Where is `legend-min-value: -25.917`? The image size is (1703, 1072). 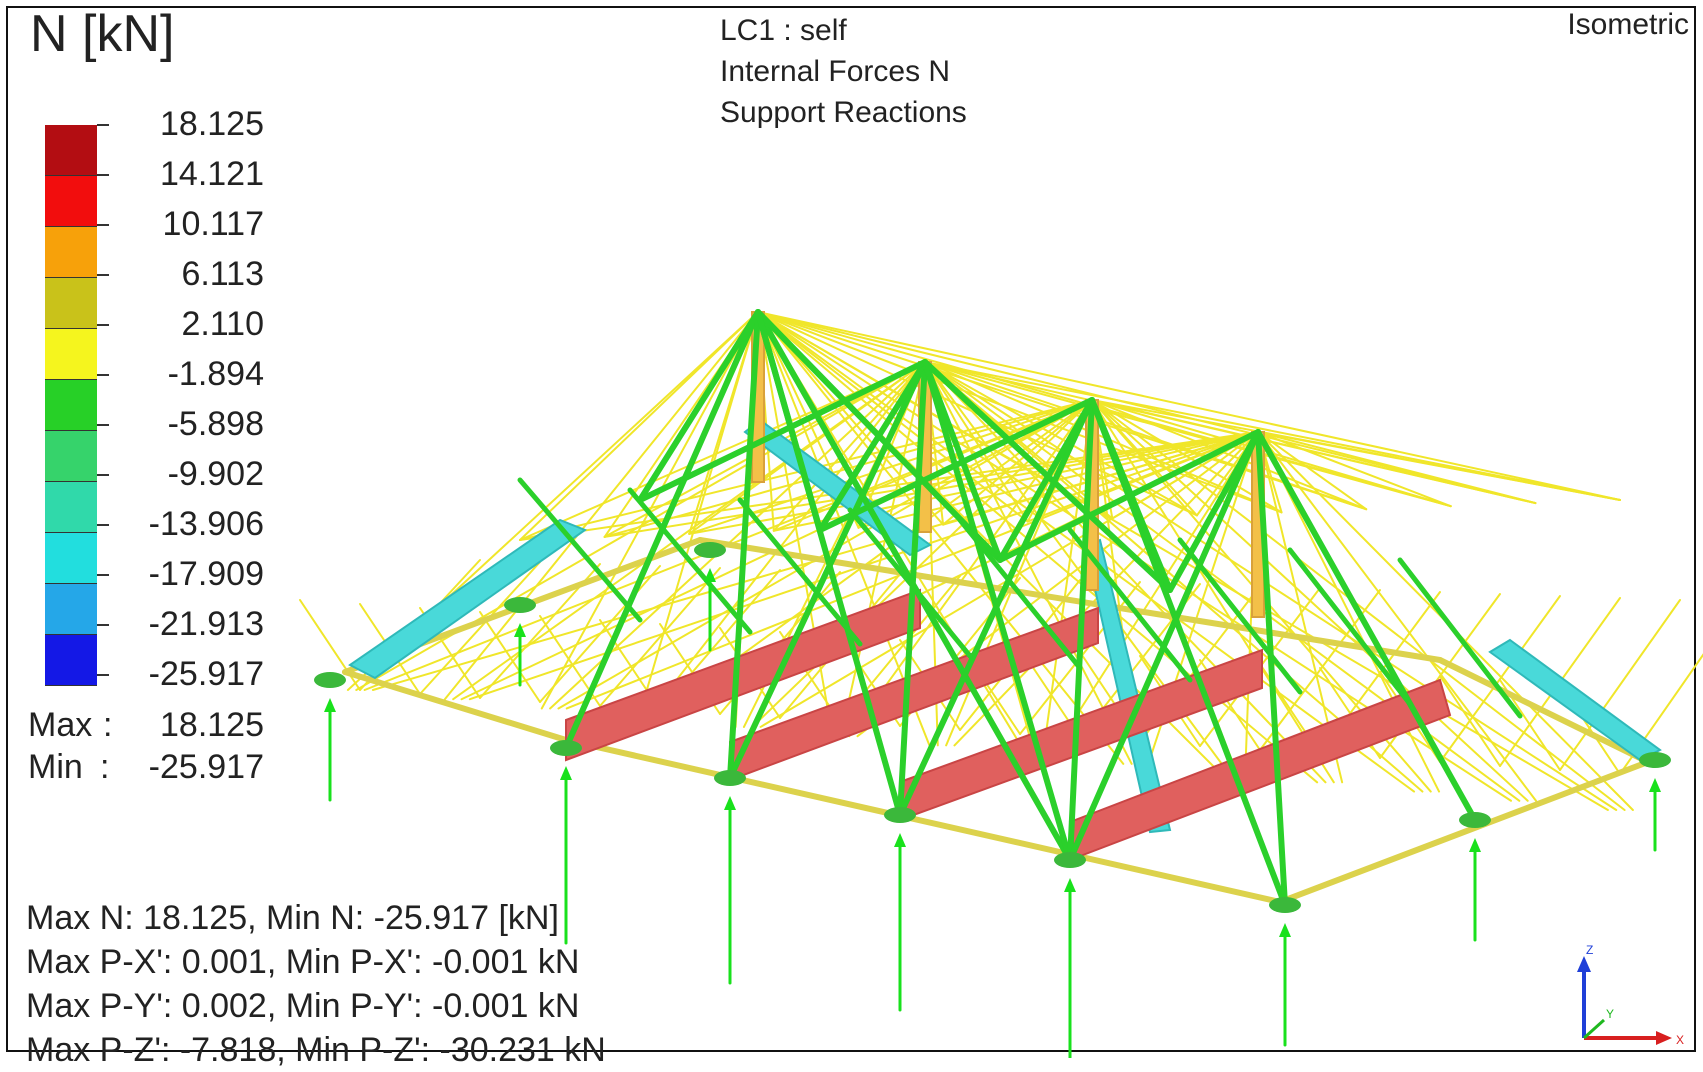 legend-min-value: -25.917 is located at coordinates (206, 767).